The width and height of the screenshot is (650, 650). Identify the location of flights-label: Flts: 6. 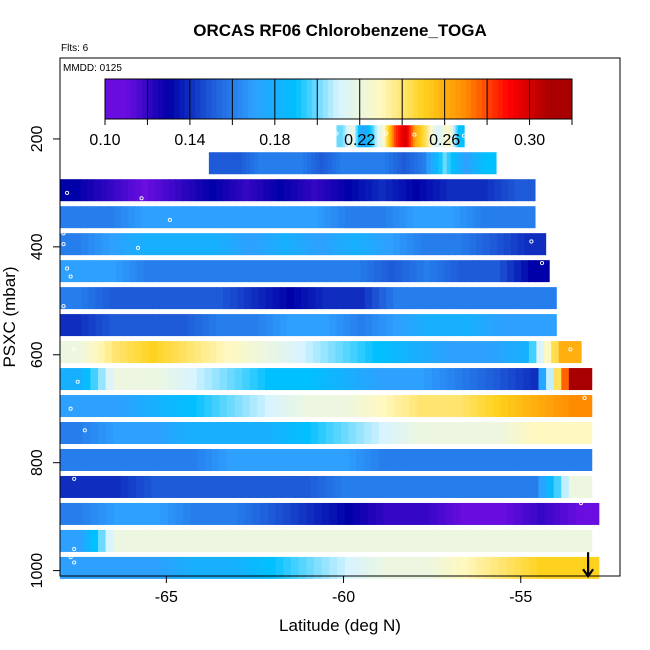
(75, 48).